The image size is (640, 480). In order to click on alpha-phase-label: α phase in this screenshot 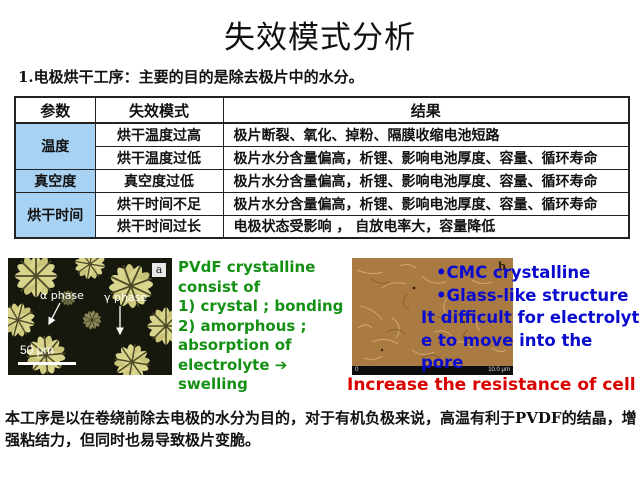, I will do `click(62, 295)`.